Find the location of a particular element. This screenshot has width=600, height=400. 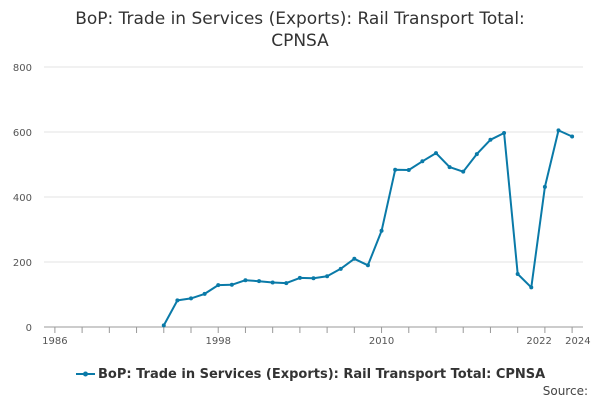

data-point-2021 is located at coordinates (531, 287).